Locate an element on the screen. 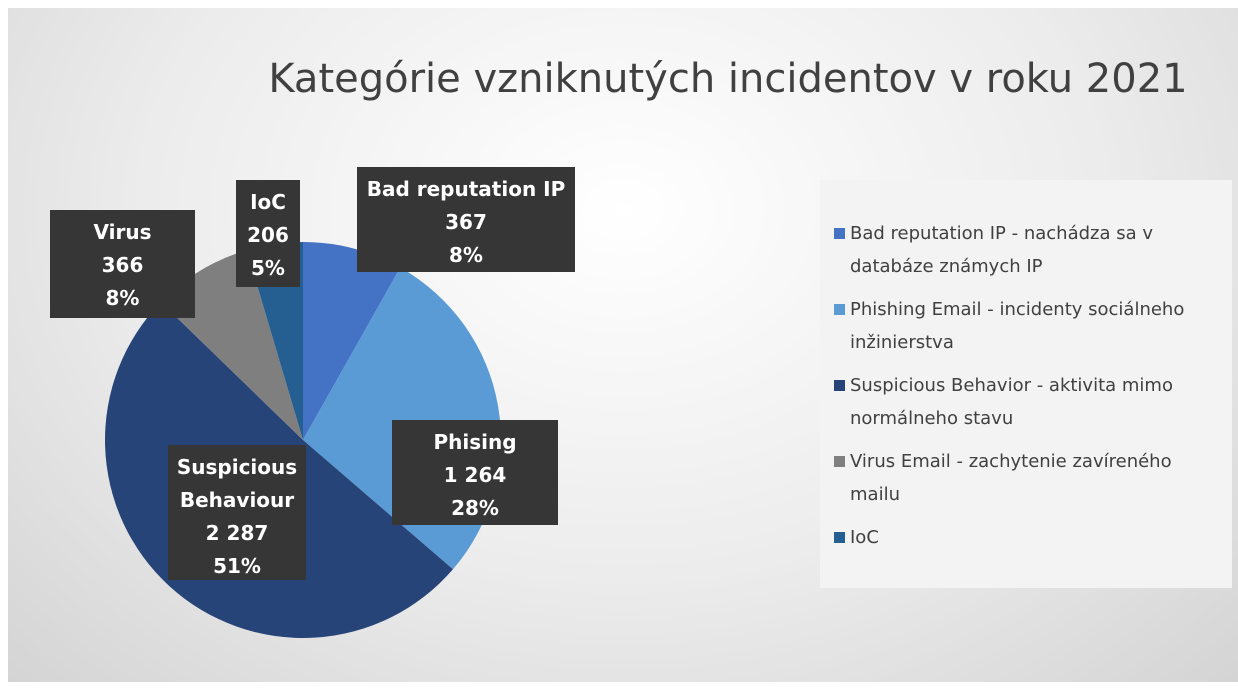 Image resolution: width=1238 pixels, height=691 pixels. data-label: IoC 206 5% is located at coordinates (268, 233).